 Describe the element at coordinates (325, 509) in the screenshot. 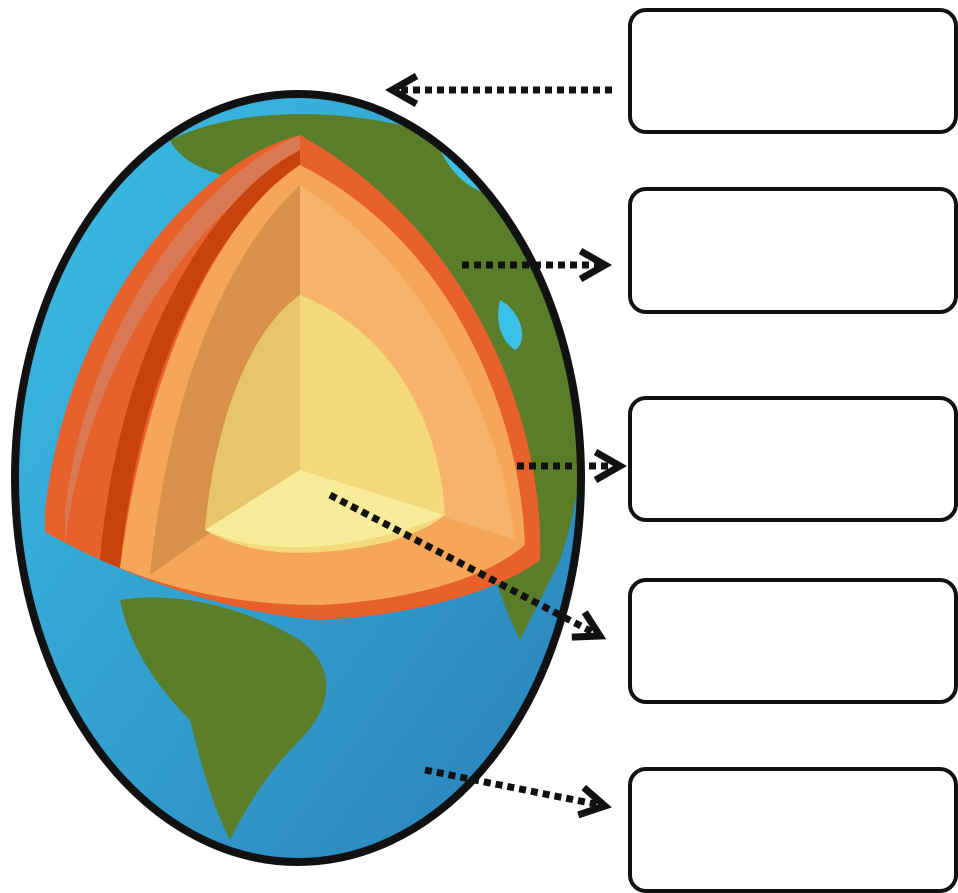

I see `inner-core` at that location.